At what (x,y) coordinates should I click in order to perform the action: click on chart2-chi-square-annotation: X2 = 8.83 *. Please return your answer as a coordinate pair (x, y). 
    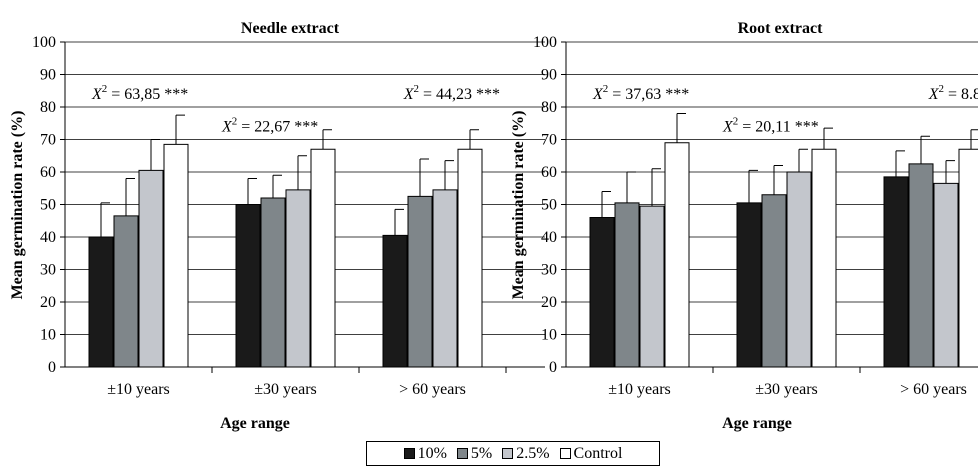
    Looking at the image, I should click on (953, 93).